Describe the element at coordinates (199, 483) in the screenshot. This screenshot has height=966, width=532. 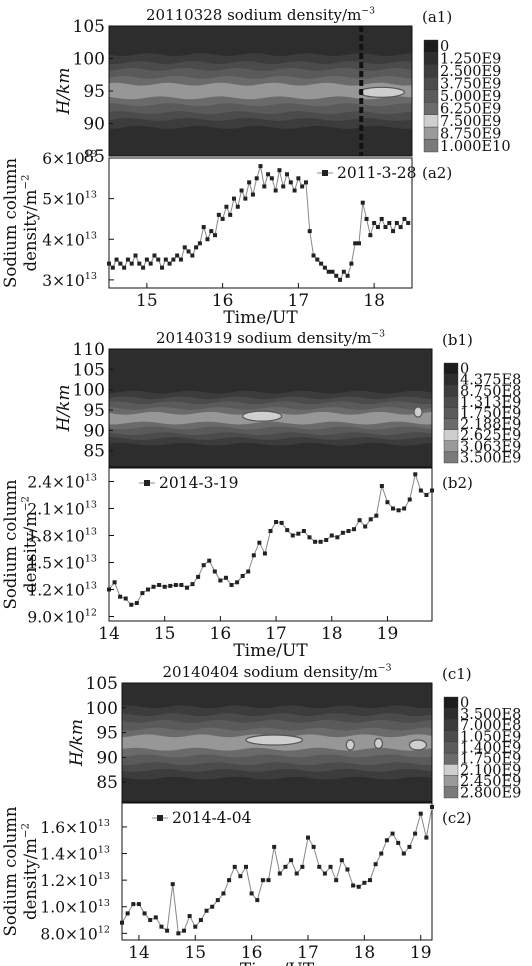
I see `legend-label: 2014-3-19` at that location.